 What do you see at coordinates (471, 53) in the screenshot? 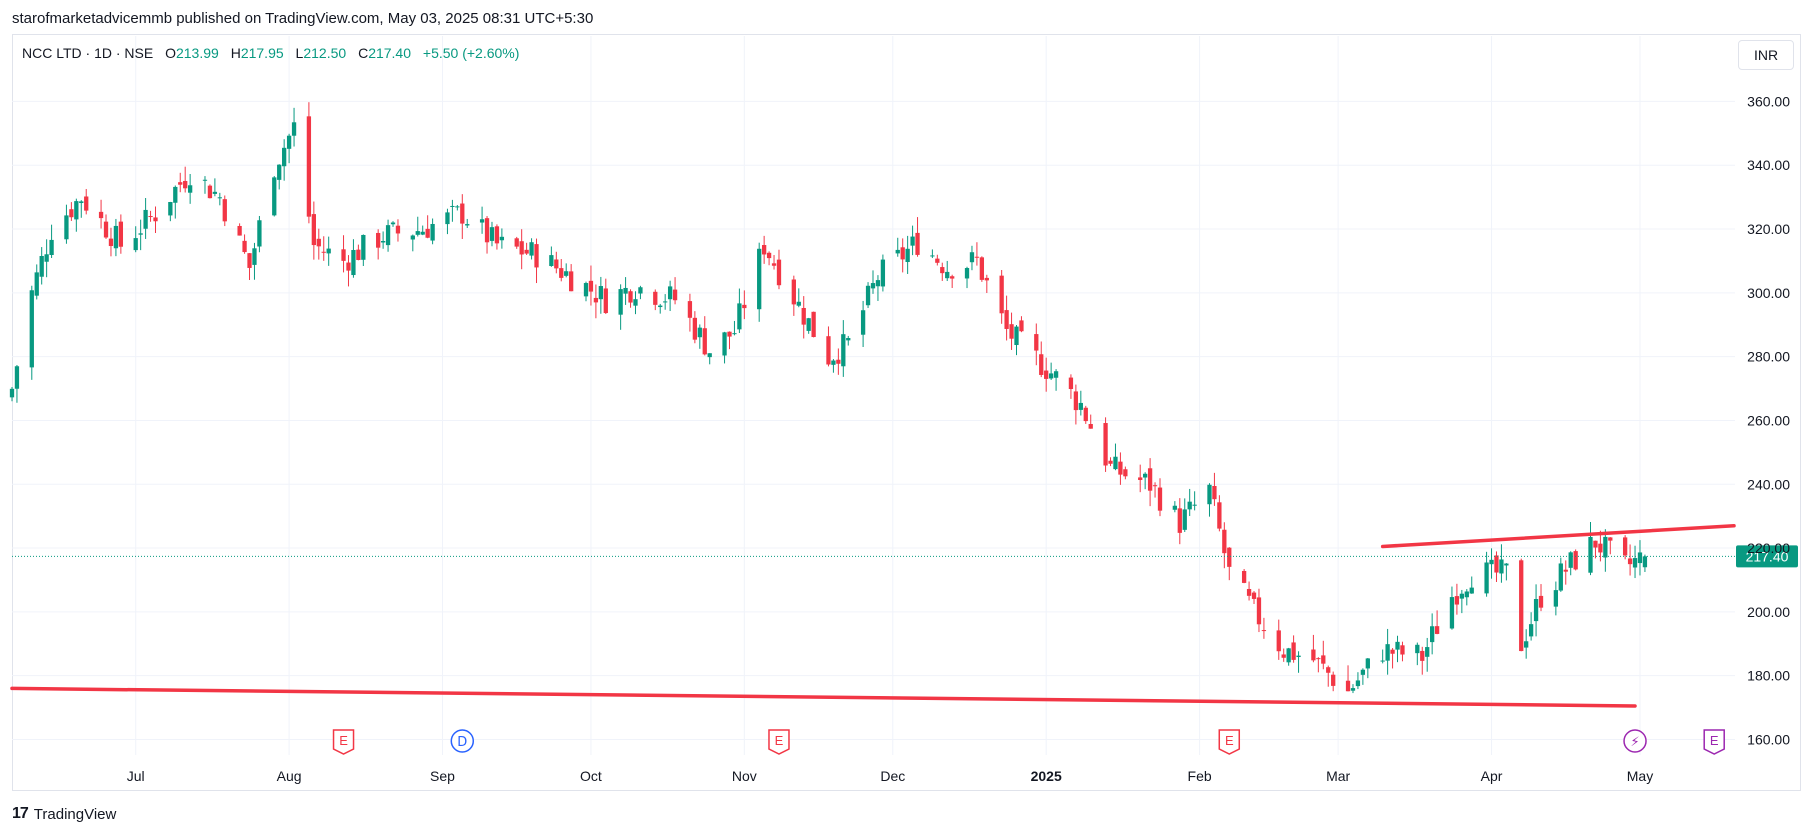
I see `change-value: +5.50 (+2.60%)` at bounding box center [471, 53].